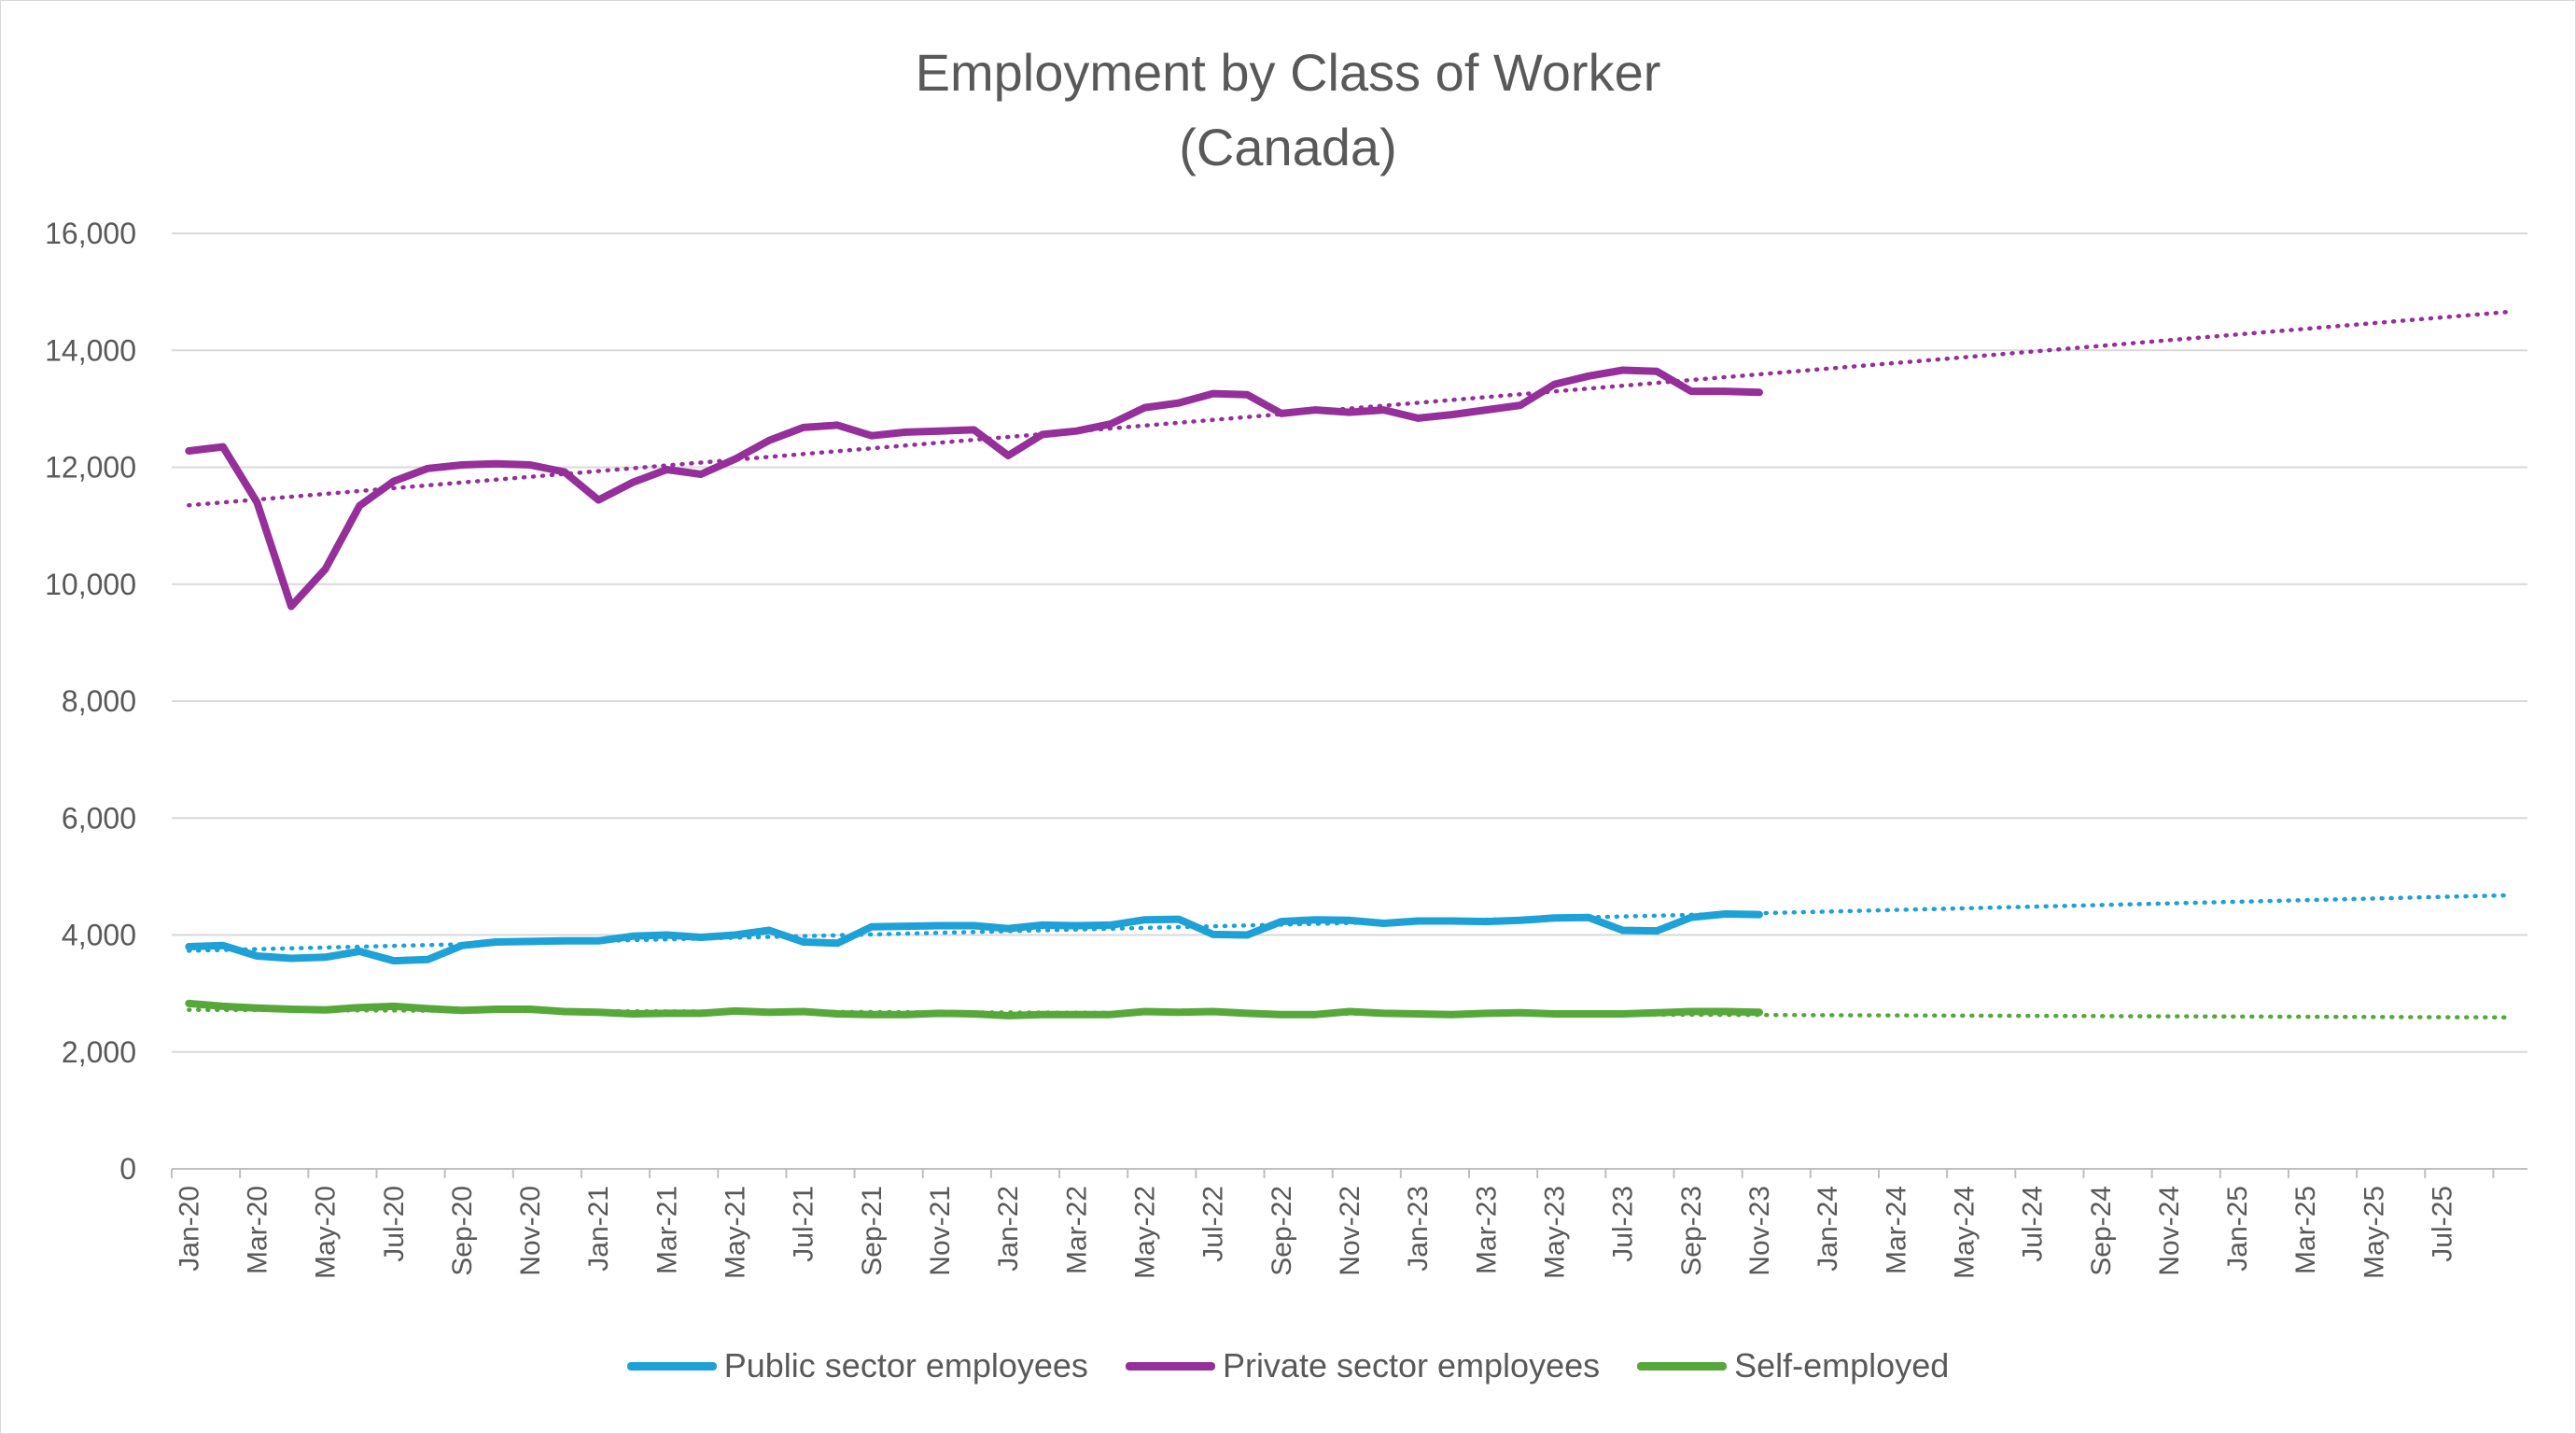 Image resolution: width=2576 pixels, height=1434 pixels. I want to click on x-tick-label: May-22, so click(1145, 1232).